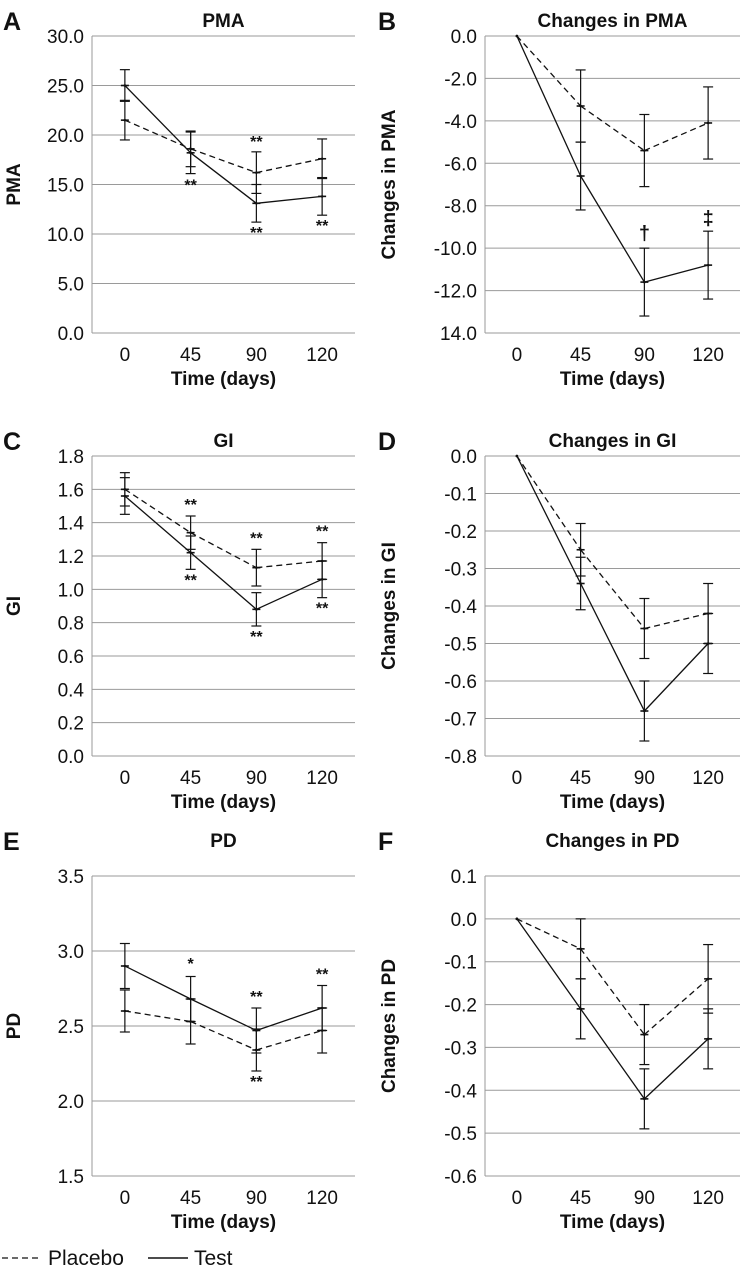 The width and height of the screenshot is (750, 1273). Describe the element at coordinates (385, 842) in the screenshot. I see `panel-letter: F` at that location.